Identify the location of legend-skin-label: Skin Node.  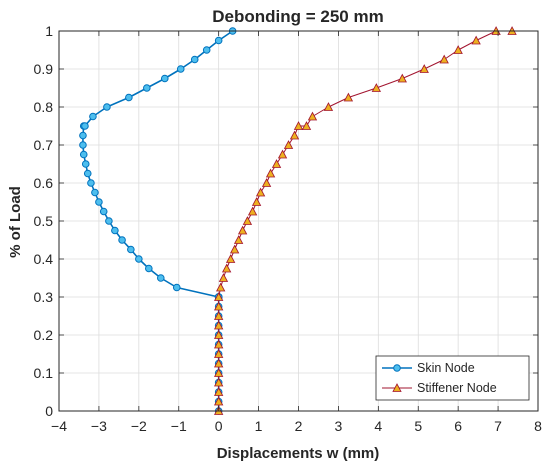
(446, 368).